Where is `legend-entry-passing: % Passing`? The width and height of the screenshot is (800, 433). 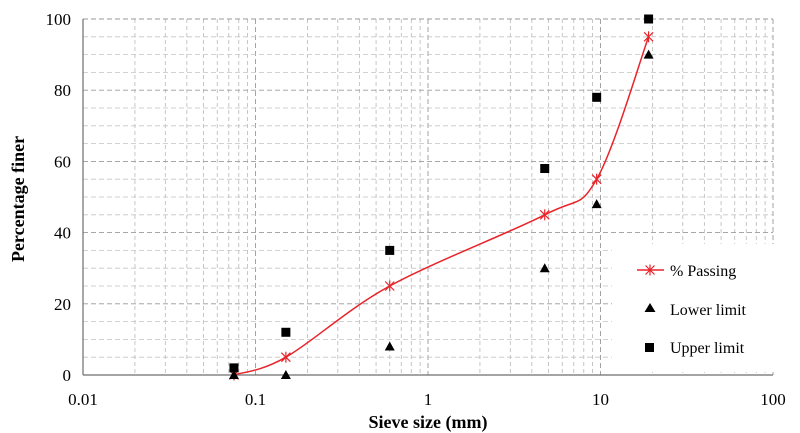 legend-entry-passing: % Passing is located at coordinates (686, 271).